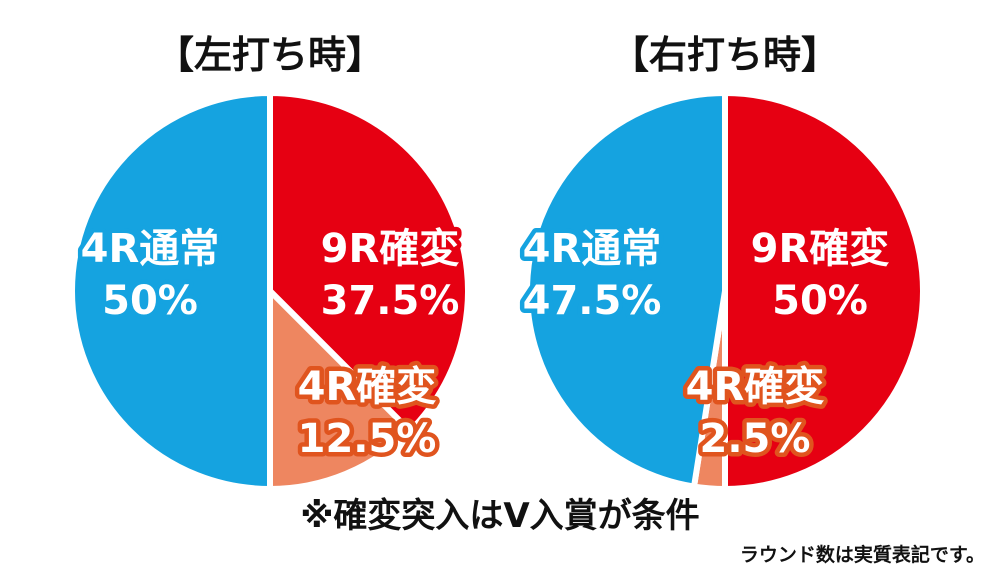  I want to click on pie-slice-4r-kakuhen, so click(340, 390).